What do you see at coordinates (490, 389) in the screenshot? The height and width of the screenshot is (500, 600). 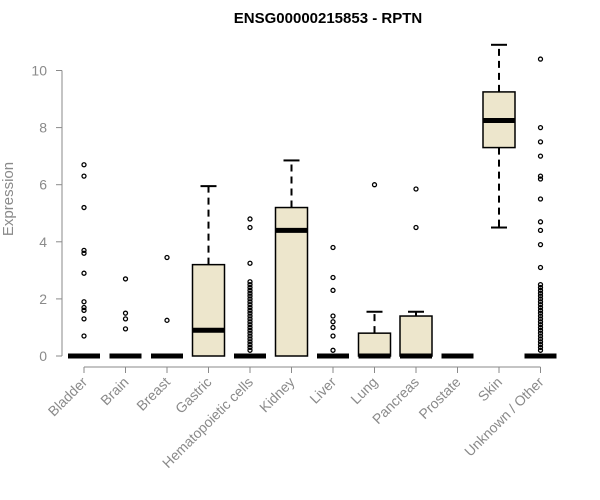 I see `category-label: Skin` at bounding box center [490, 389].